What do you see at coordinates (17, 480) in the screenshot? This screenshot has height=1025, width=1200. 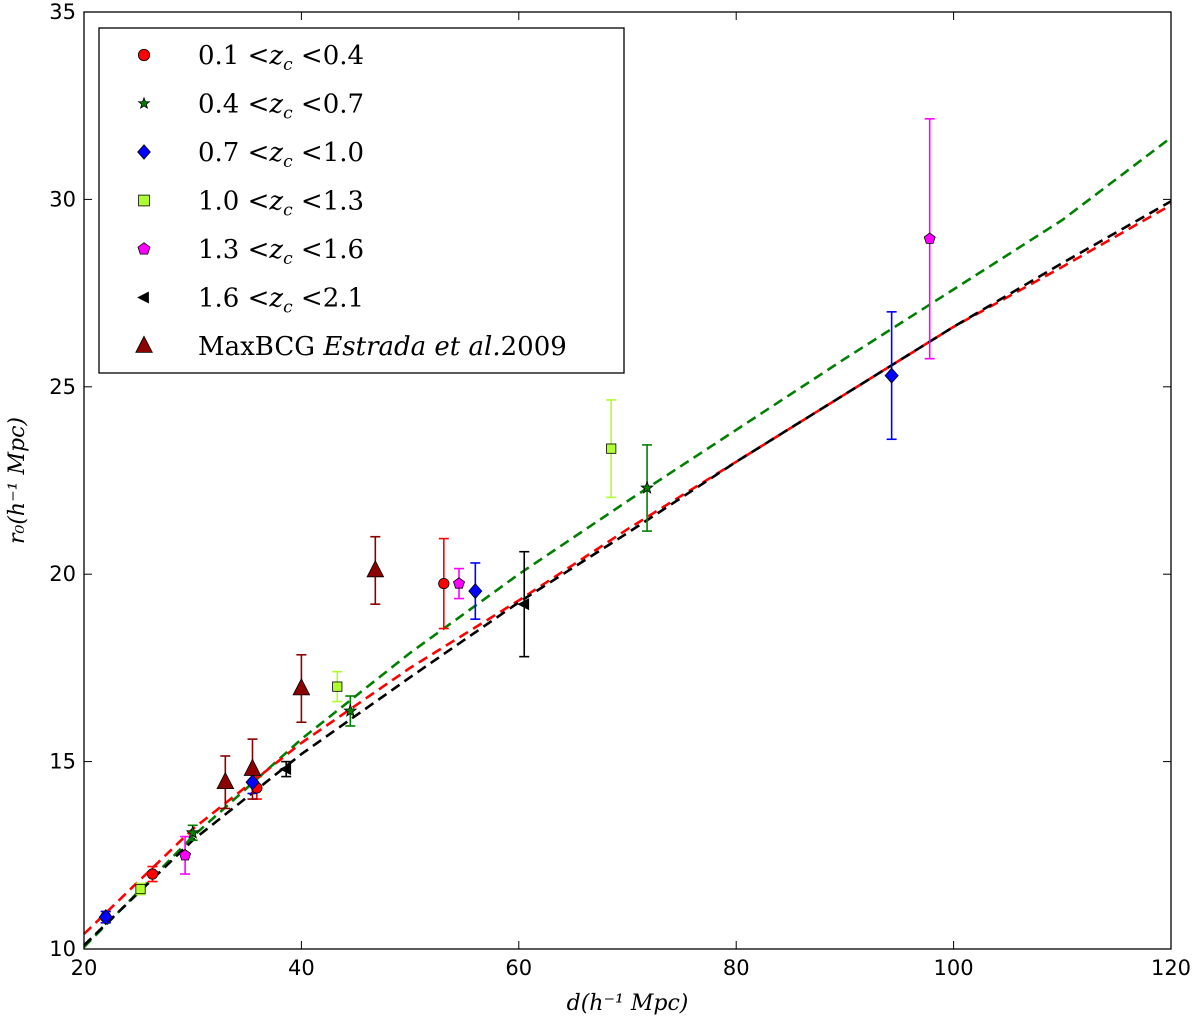 I see `y-axis-label: r₀(h⁻¹ Mpc)` at bounding box center [17, 480].